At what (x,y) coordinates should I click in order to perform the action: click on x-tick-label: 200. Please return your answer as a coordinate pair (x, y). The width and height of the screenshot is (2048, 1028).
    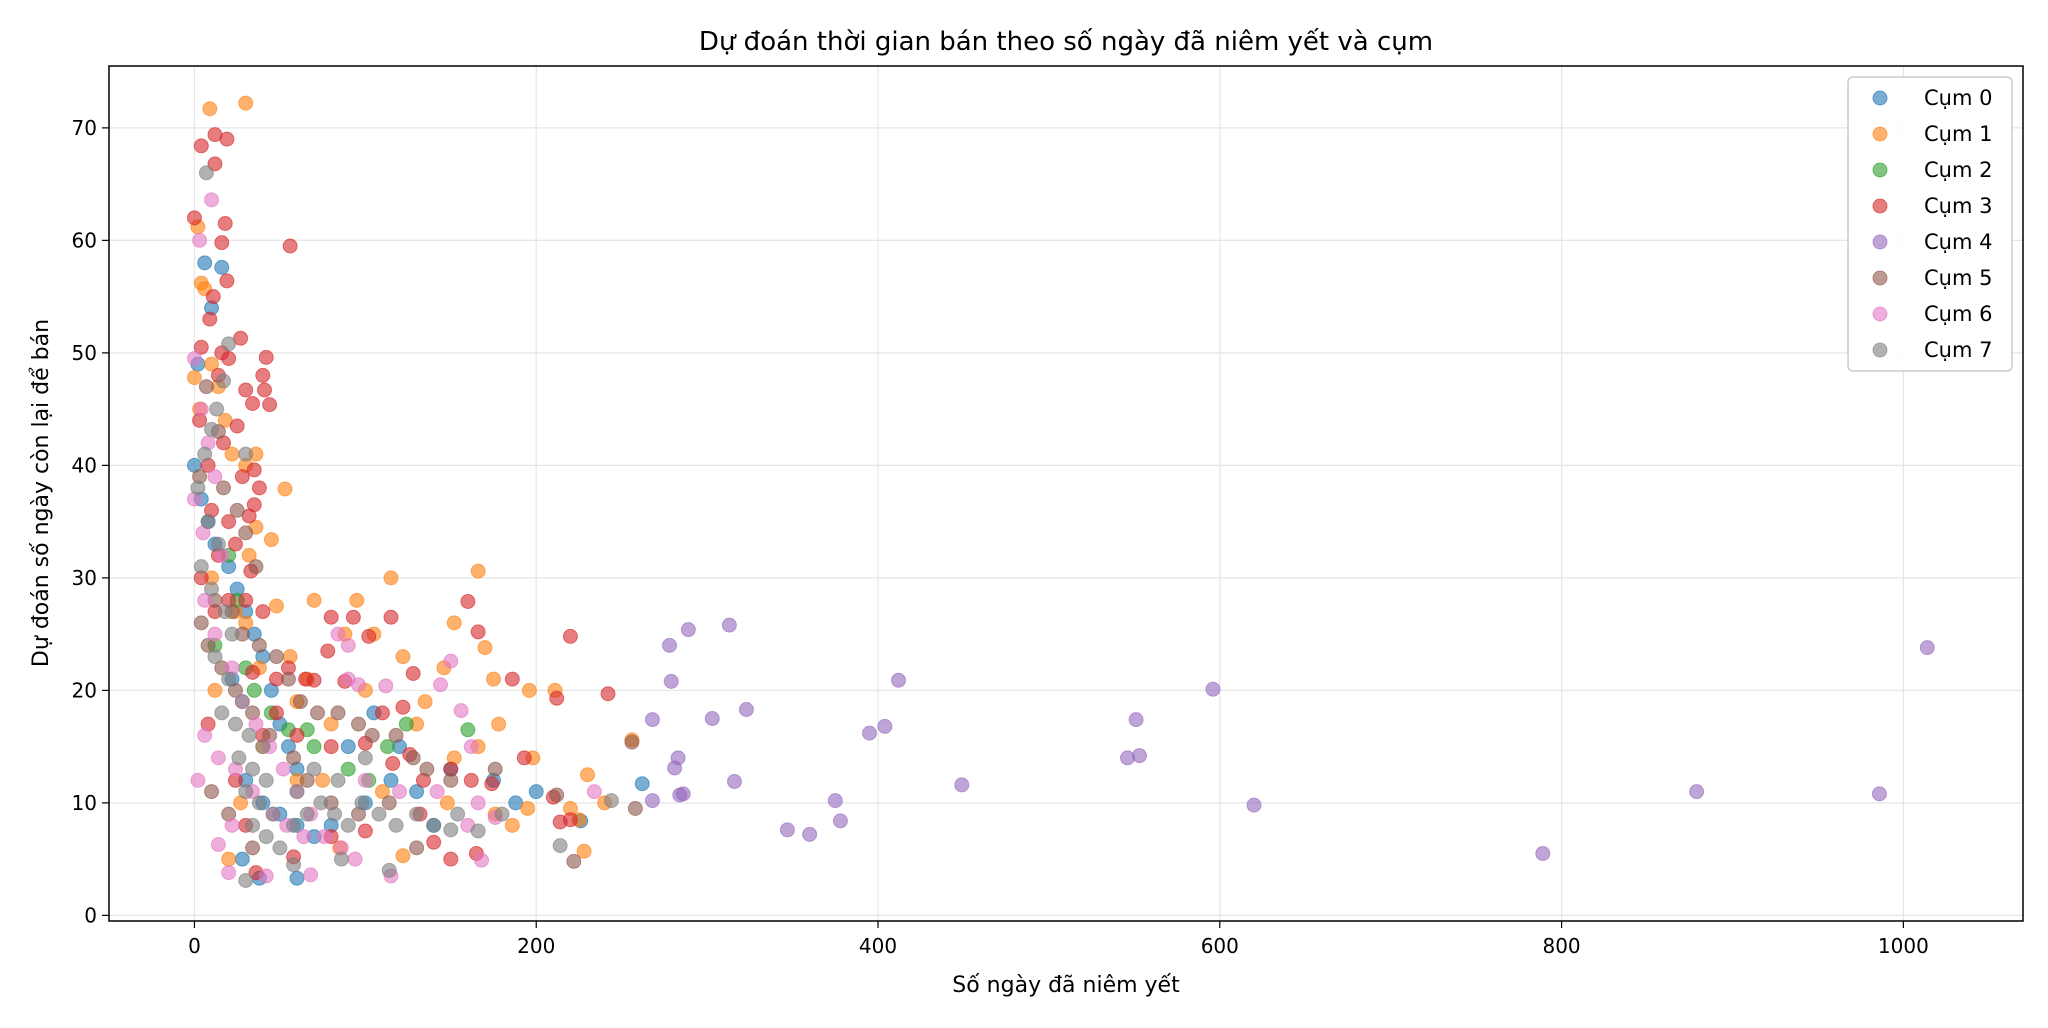
    Looking at the image, I should click on (536, 946).